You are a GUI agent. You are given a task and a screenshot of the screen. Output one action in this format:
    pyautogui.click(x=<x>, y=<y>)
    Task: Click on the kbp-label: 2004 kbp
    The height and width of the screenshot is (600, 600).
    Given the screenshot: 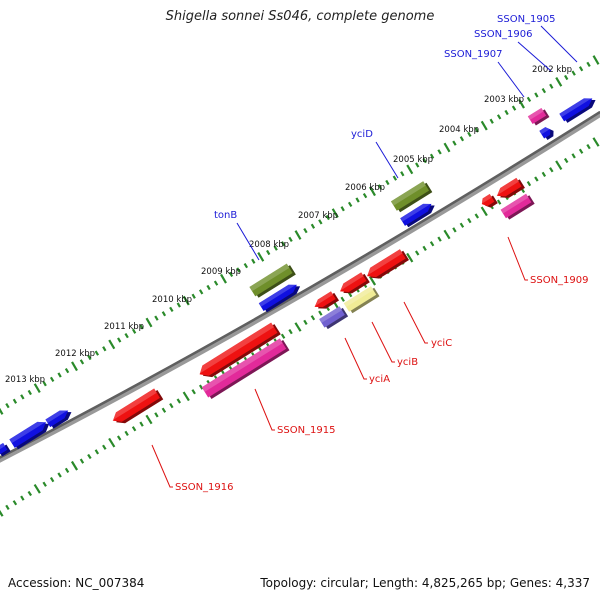 What is the action you would take?
    pyautogui.click(x=459, y=130)
    